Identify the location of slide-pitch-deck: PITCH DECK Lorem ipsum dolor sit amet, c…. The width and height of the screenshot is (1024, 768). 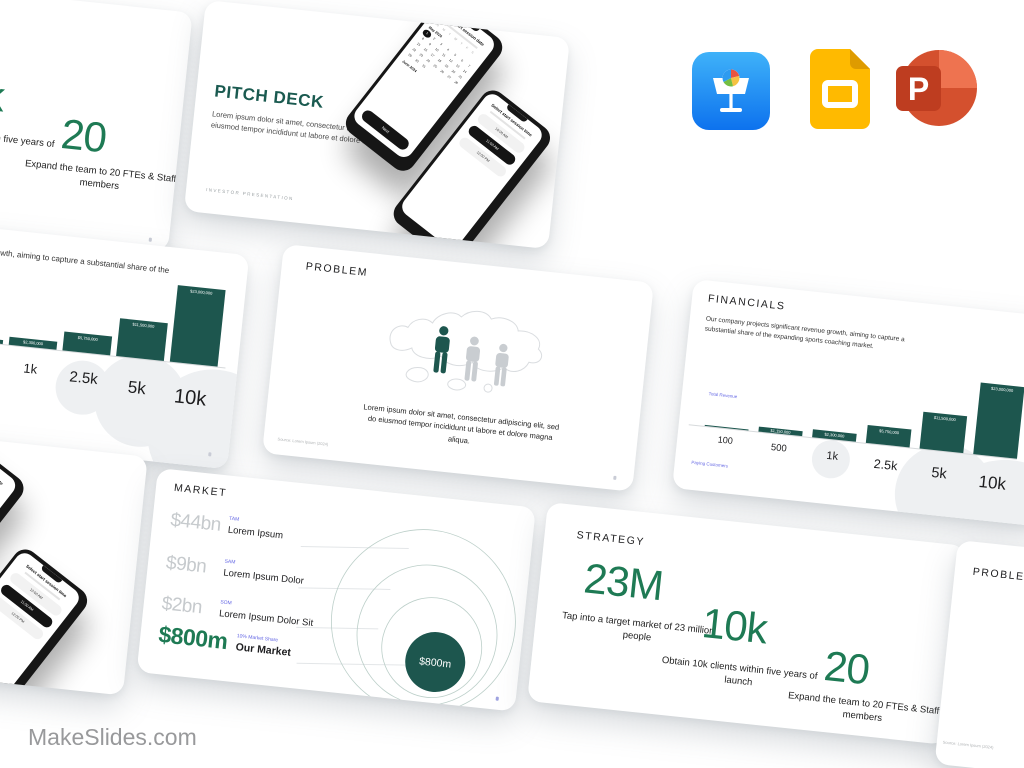
(376, 125).